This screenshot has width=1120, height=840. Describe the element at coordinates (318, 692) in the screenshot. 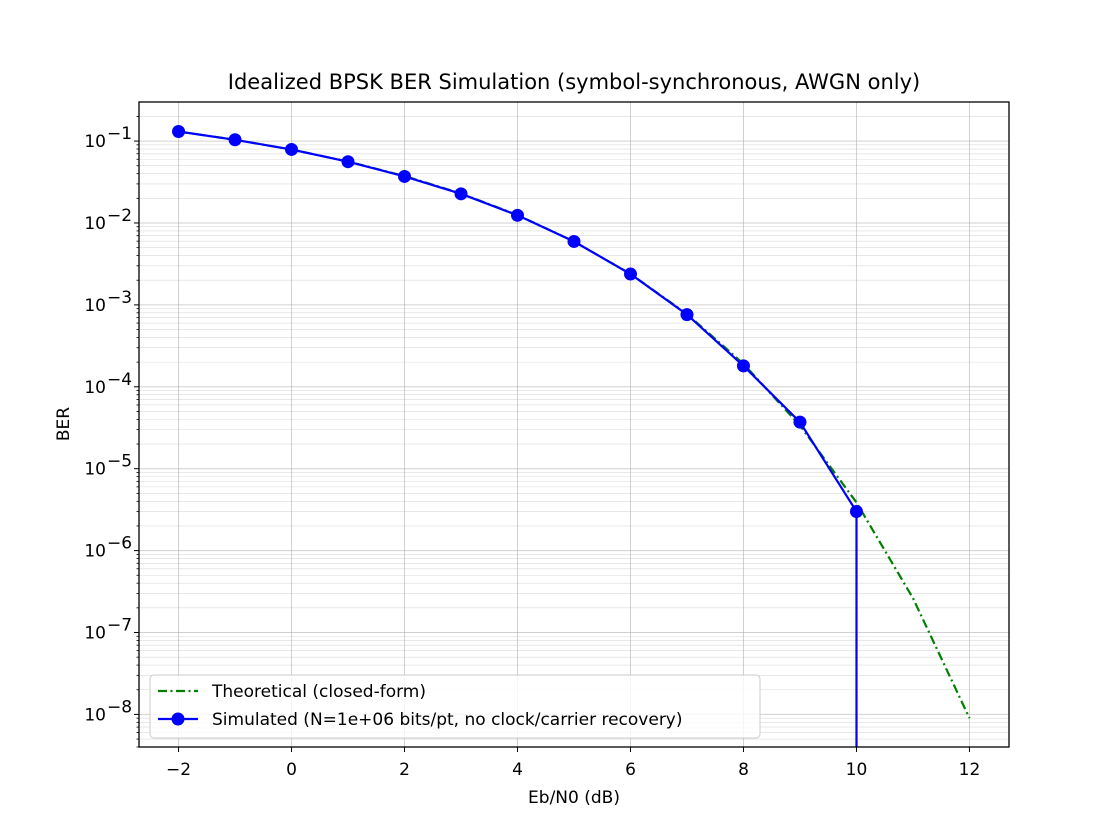

I see `legend-theoretical-label: Theoretical (closed-form)` at that location.